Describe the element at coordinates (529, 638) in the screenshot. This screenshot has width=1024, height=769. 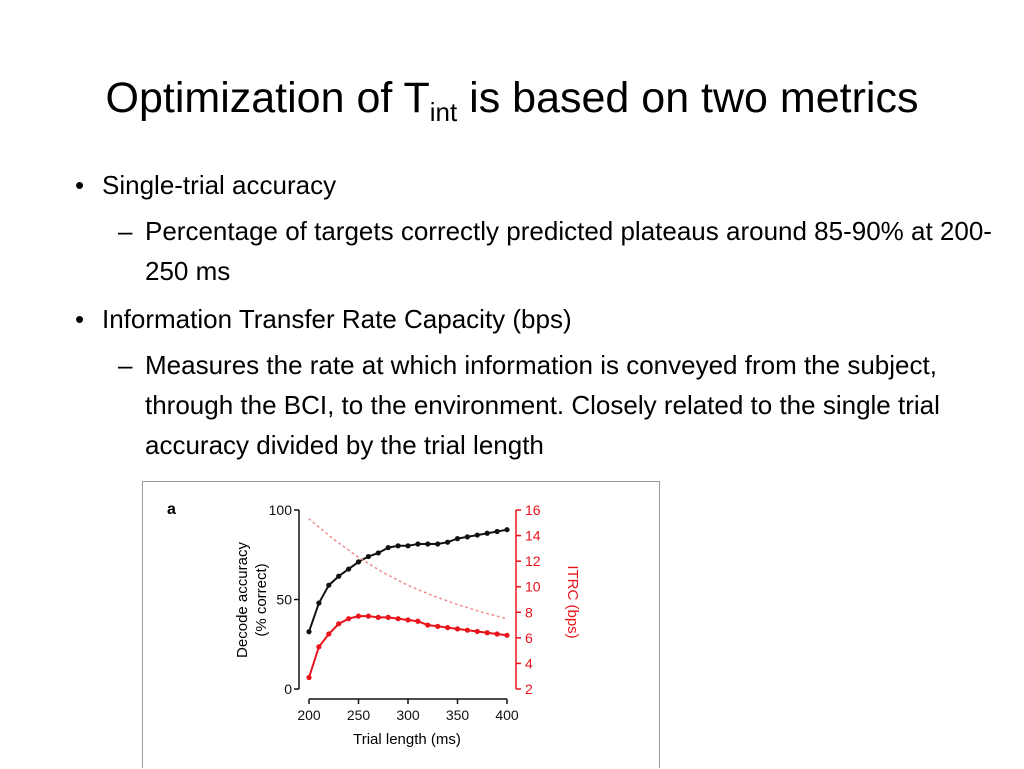
I see `y-right-tick-label: 6` at that location.